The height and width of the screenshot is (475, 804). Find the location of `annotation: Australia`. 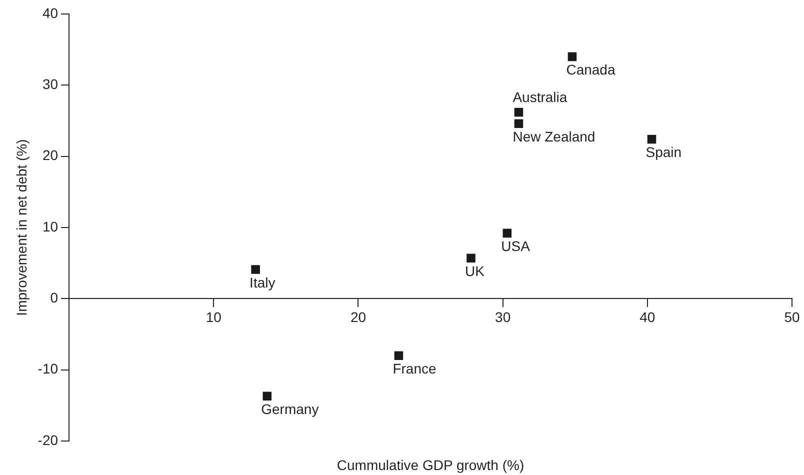

annotation: Australia is located at coordinates (540, 97).